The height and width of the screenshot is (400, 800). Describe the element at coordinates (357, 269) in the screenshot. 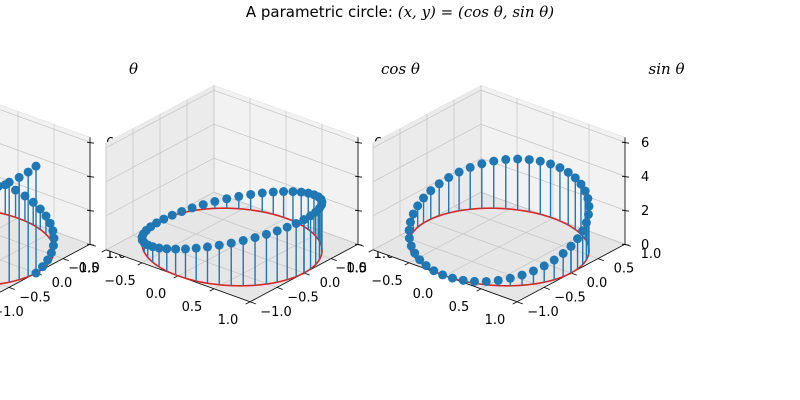

I see `y-tick-label: 0.5` at that location.